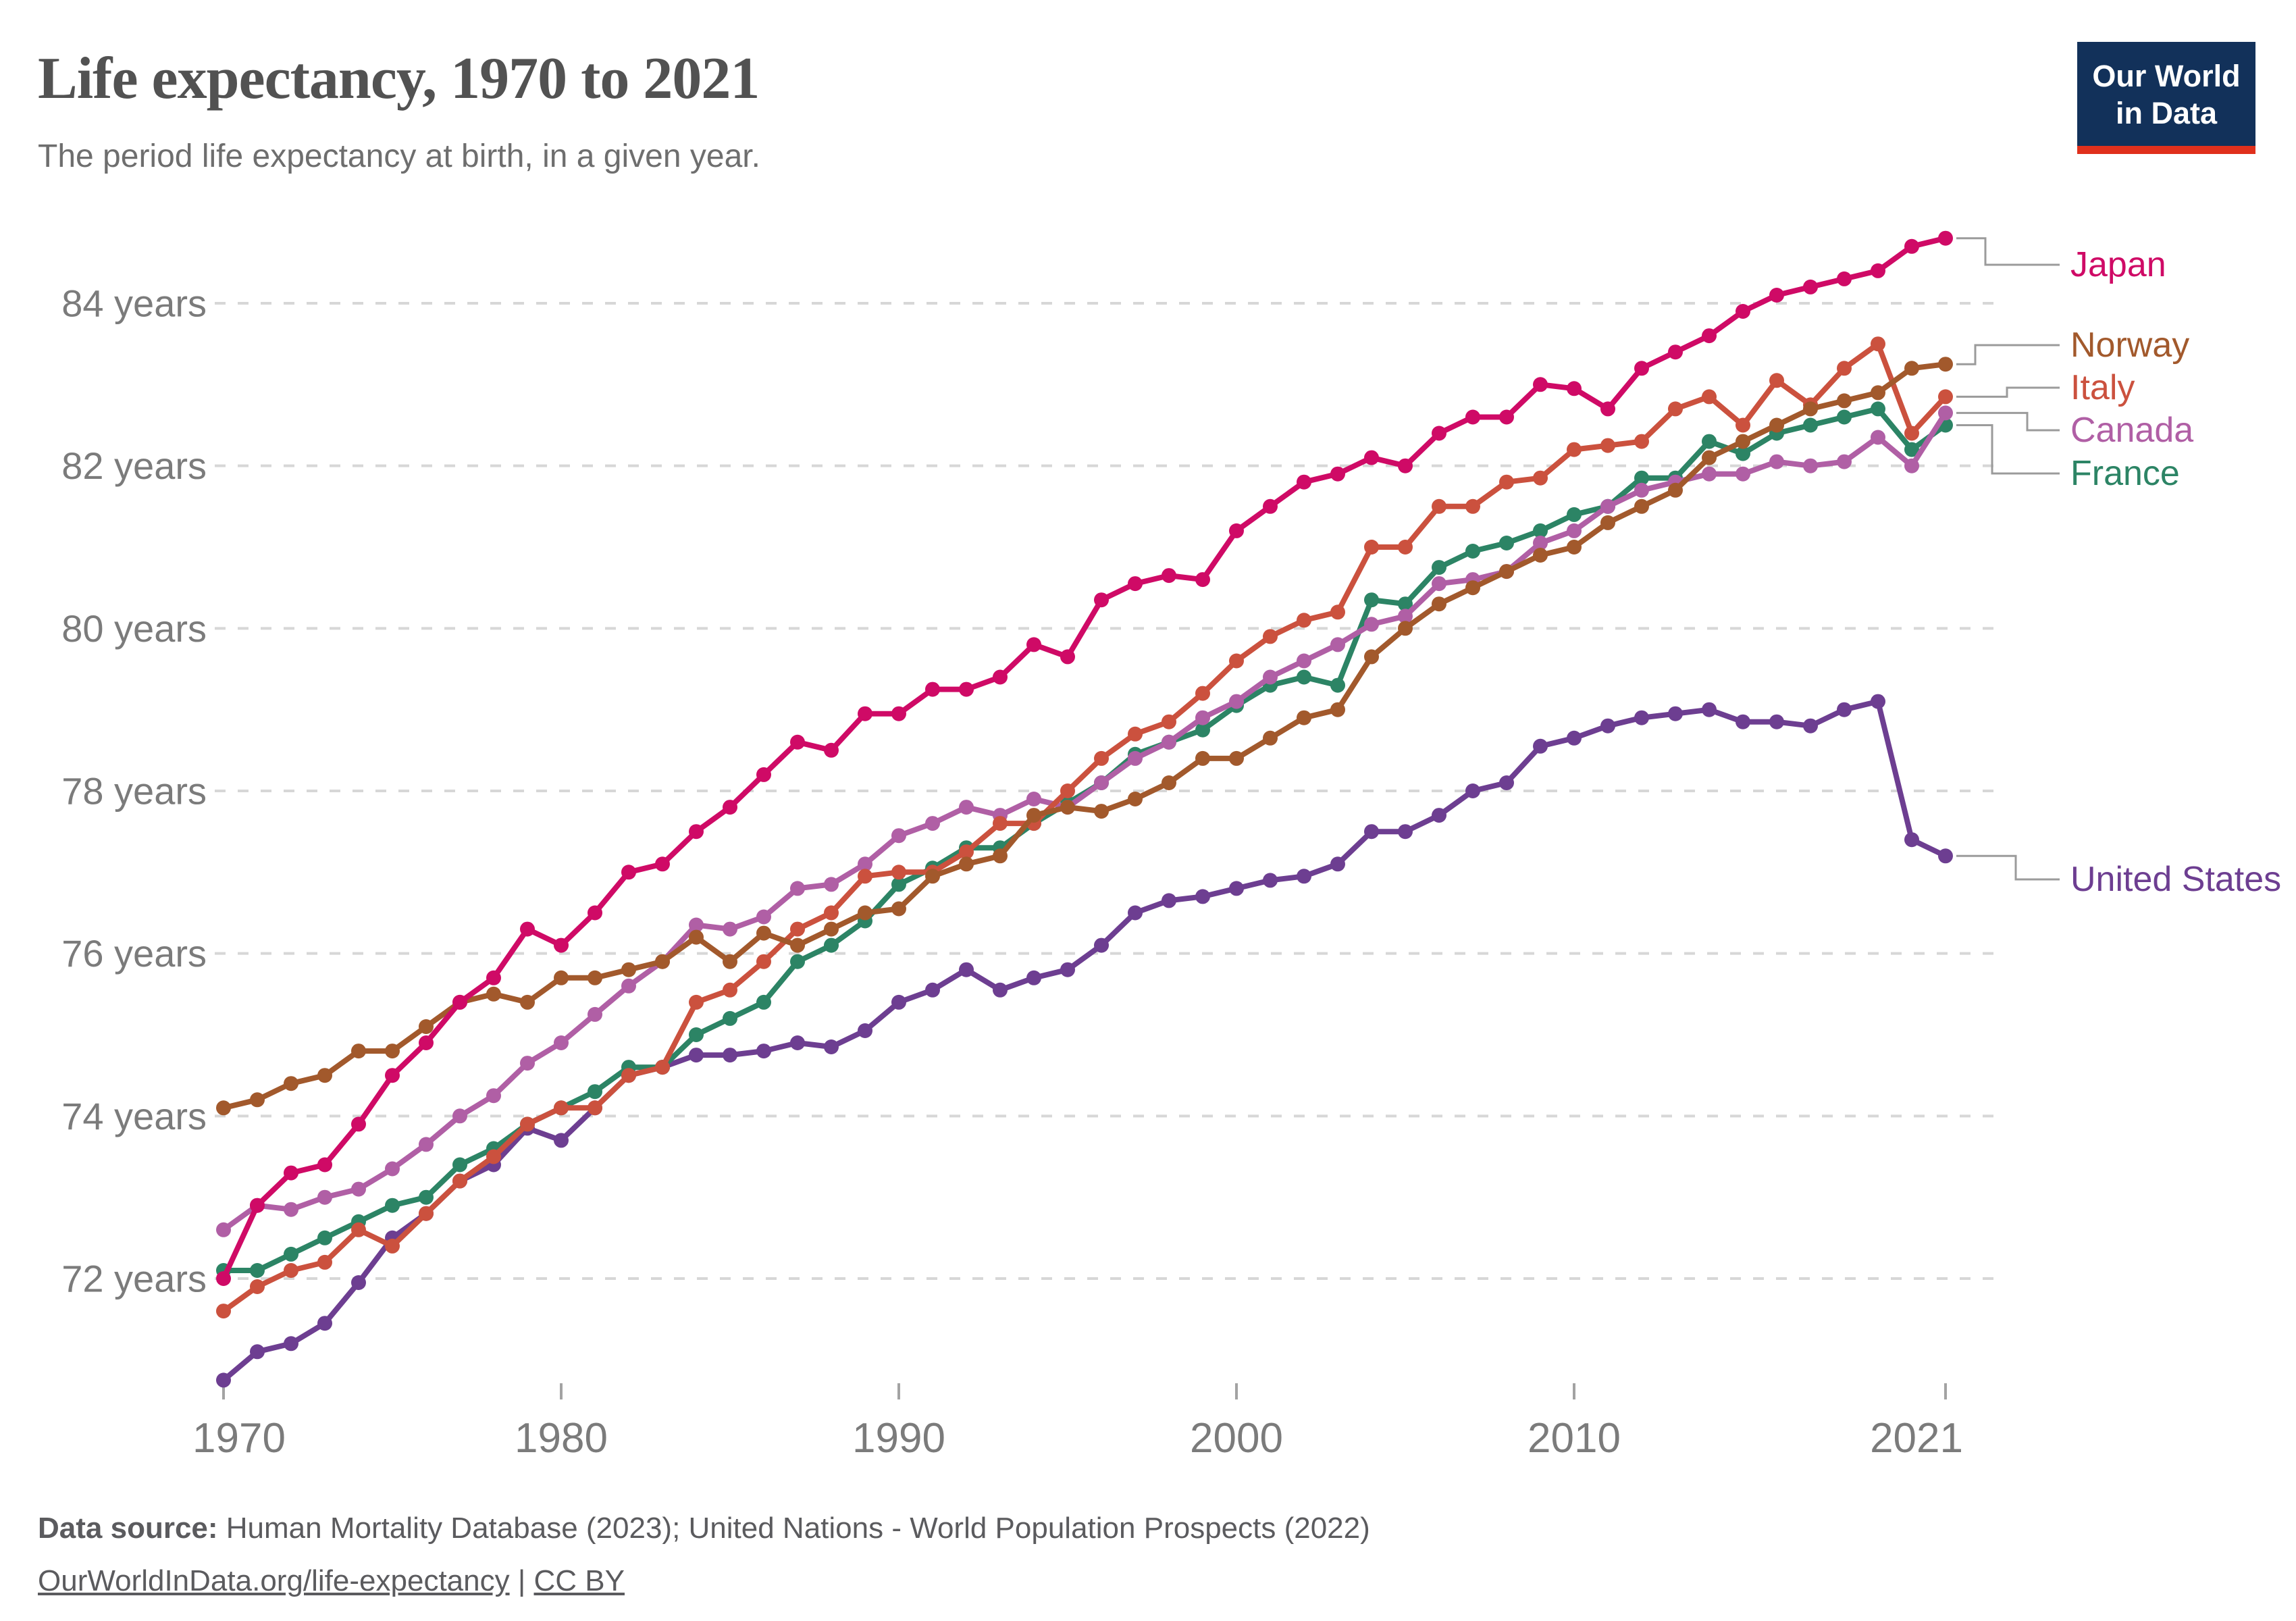 The image size is (2296, 1621). Describe the element at coordinates (274, 1580) in the screenshot. I see `owid-url-link: OurWorldInData.org/life-expectancy` at that location.